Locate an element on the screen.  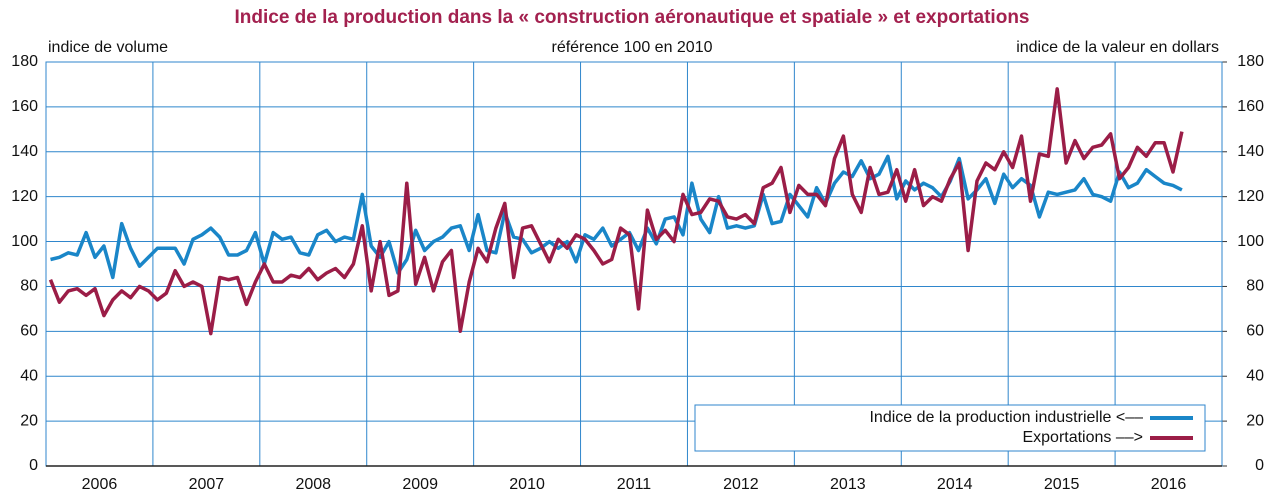
y2-tick-label: 180 is located at coordinates (1250, 61).